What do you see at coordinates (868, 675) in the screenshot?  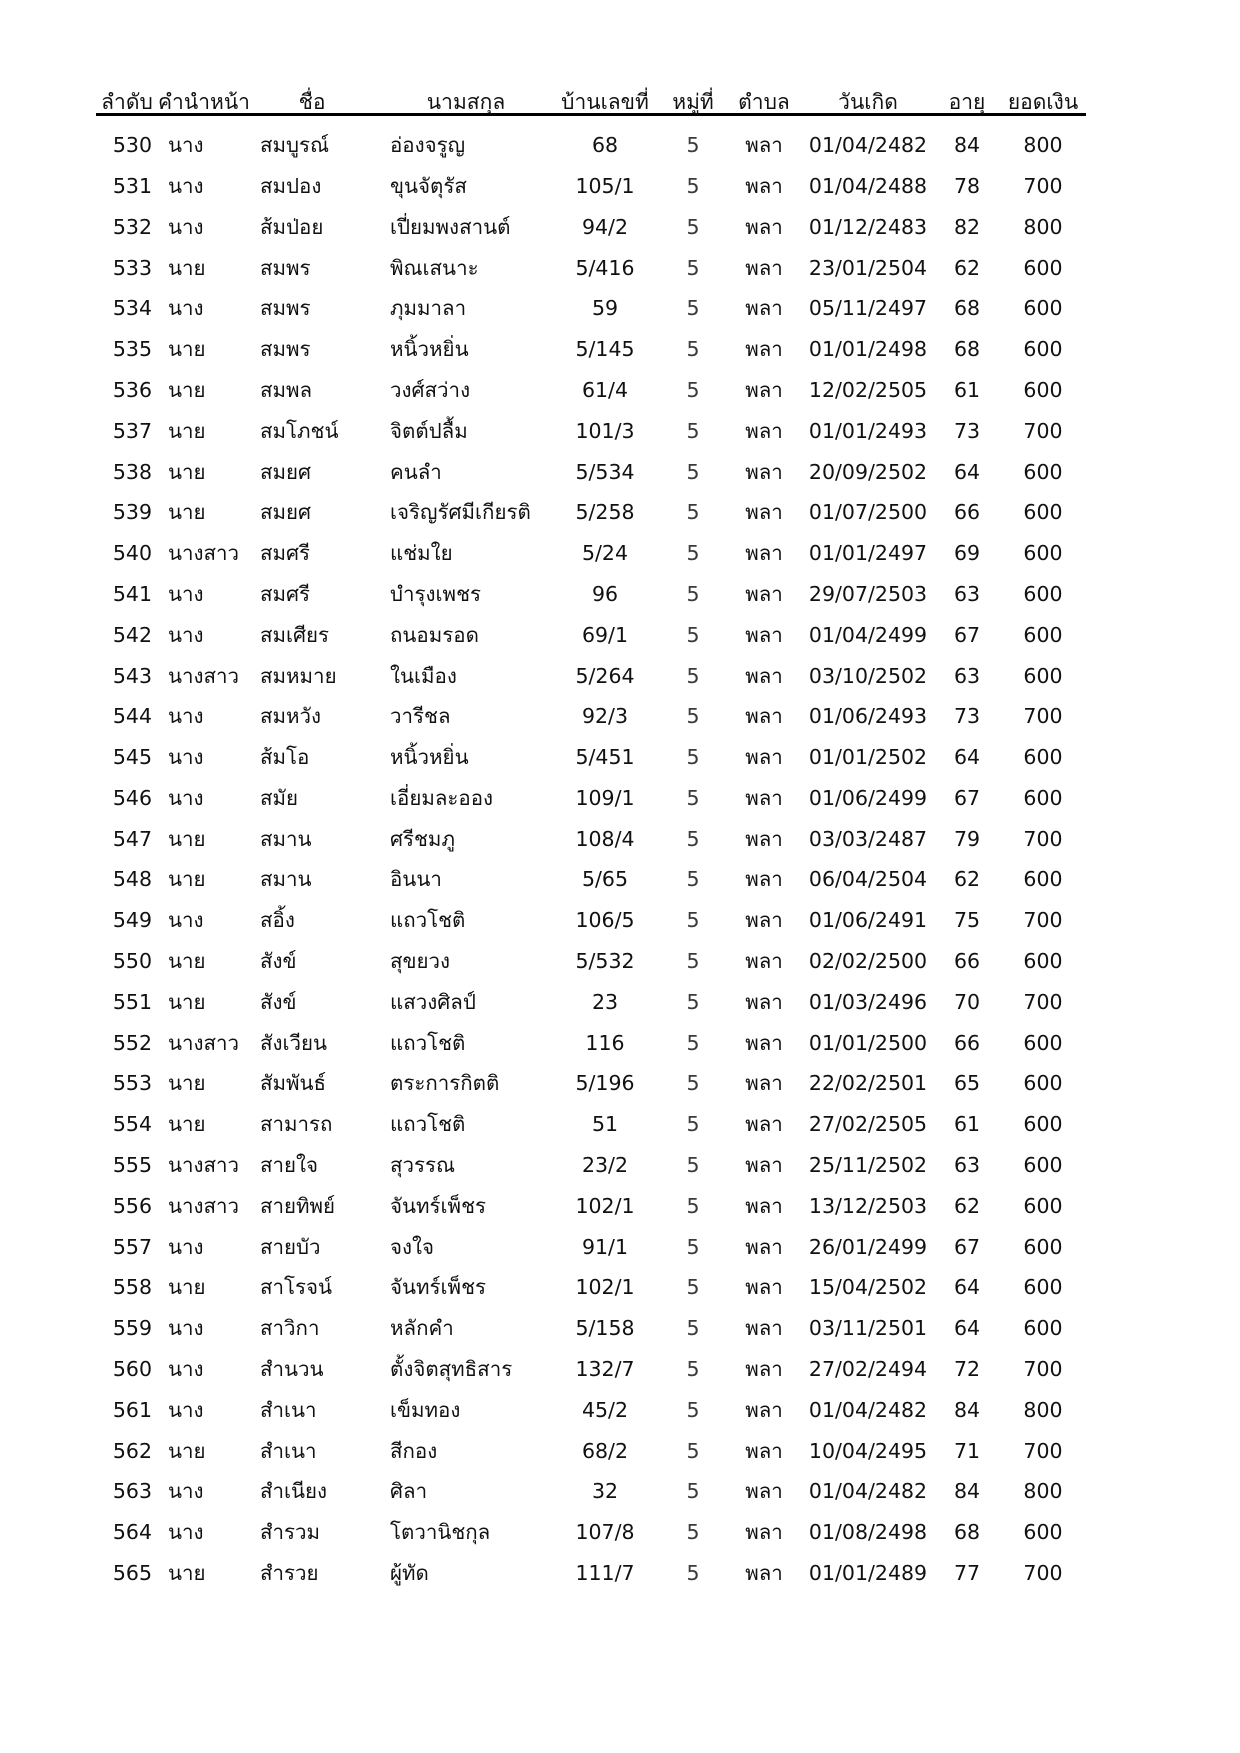 I see `cell-birthdate: 03/10/2502` at bounding box center [868, 675].